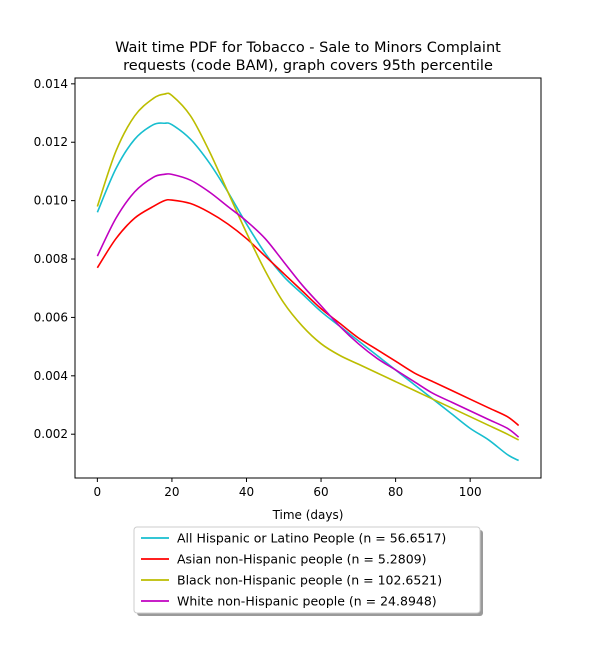  What do you see at coordinates (51, 434) in the screenshot?
I see `y-tick-label: 0.002` at bounding box center [51, 434].